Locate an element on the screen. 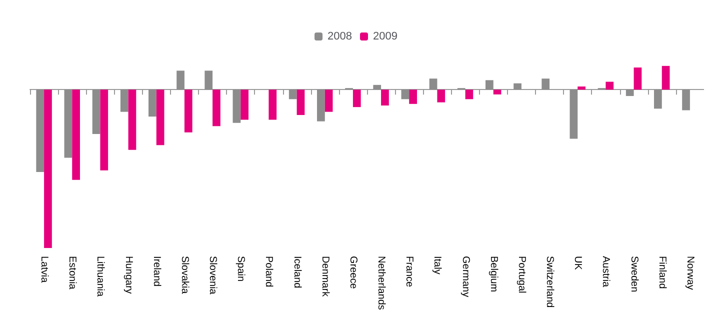 The width and height of the screenshot is (712, 326). x-tick-label: Slovakia is located at coordinates (184, 275).